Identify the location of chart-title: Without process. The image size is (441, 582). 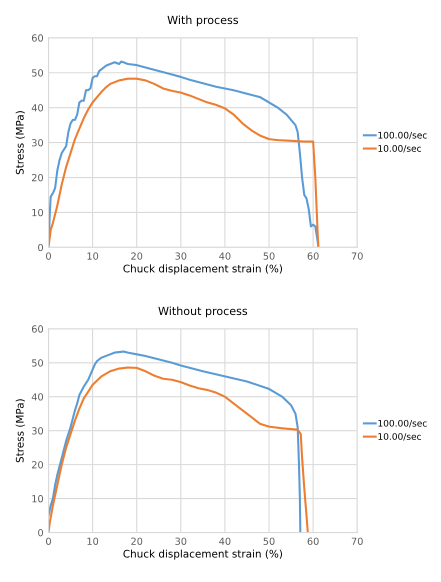
(203, 312).